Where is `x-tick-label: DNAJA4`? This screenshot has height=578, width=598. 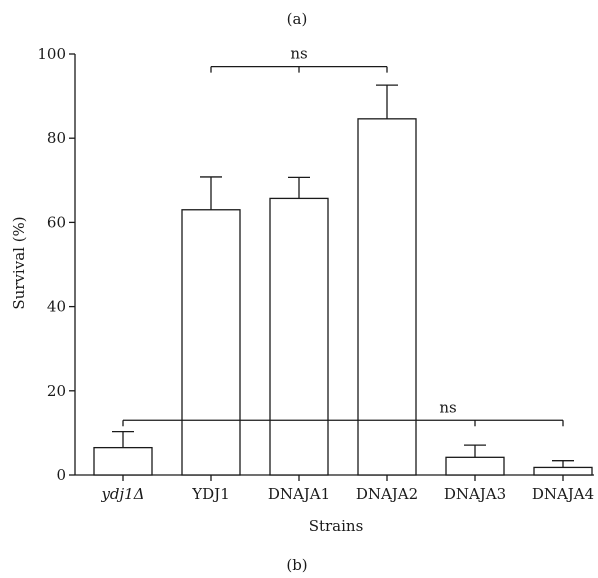
x-tick-label: DNAJA4 is located at coordinates (563, 494).